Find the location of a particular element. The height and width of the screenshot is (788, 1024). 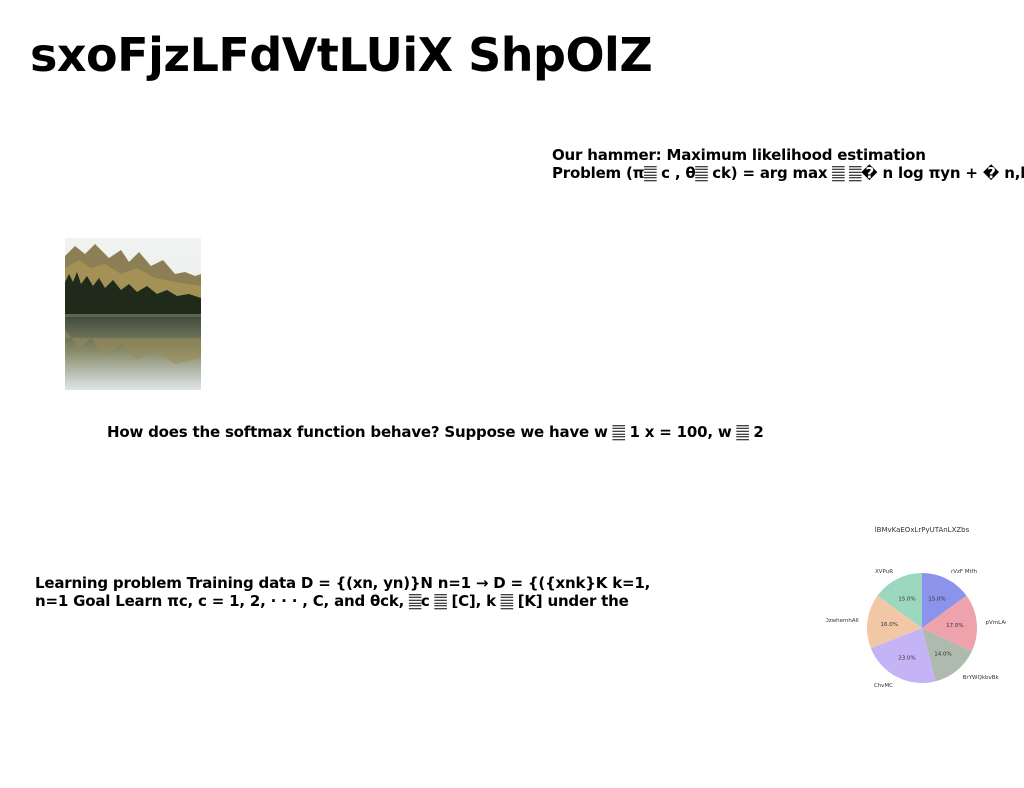

mountain-lake-photo is located at coordinates (133, 314).